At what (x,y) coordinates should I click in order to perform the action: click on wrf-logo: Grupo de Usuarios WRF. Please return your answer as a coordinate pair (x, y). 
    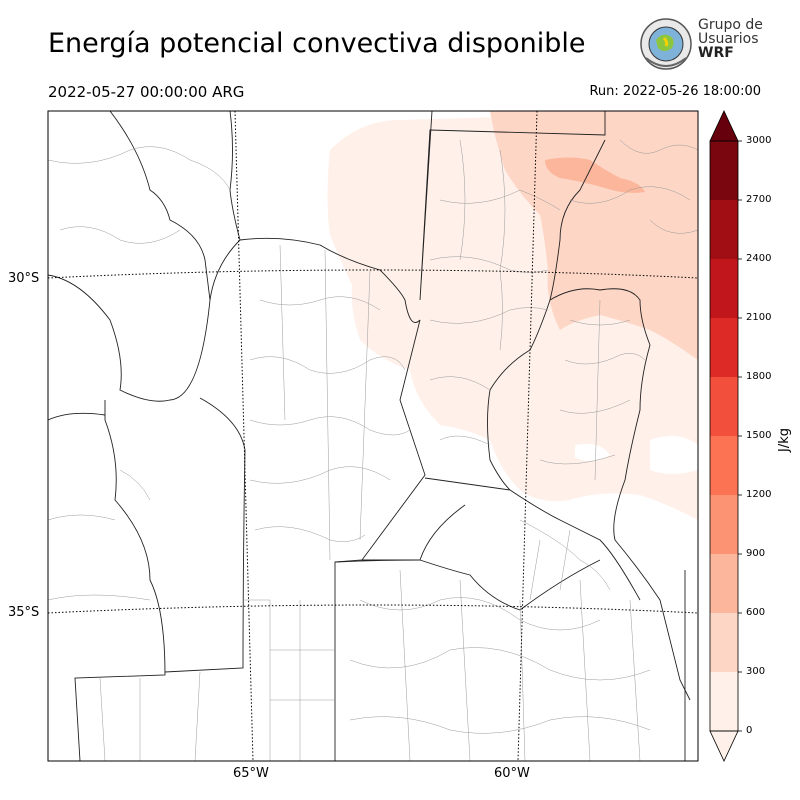
    Looking at the image, I should click on (708, 45).